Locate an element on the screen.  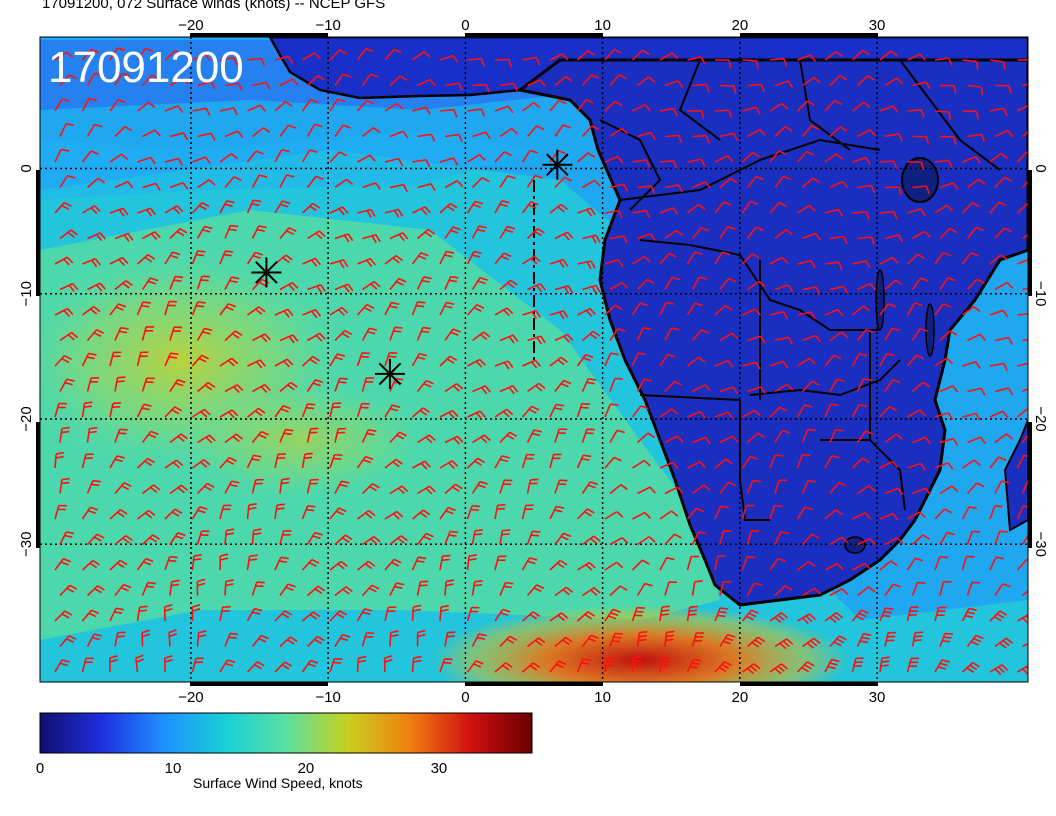
lake-malawi is located at coordinates (930, 330).